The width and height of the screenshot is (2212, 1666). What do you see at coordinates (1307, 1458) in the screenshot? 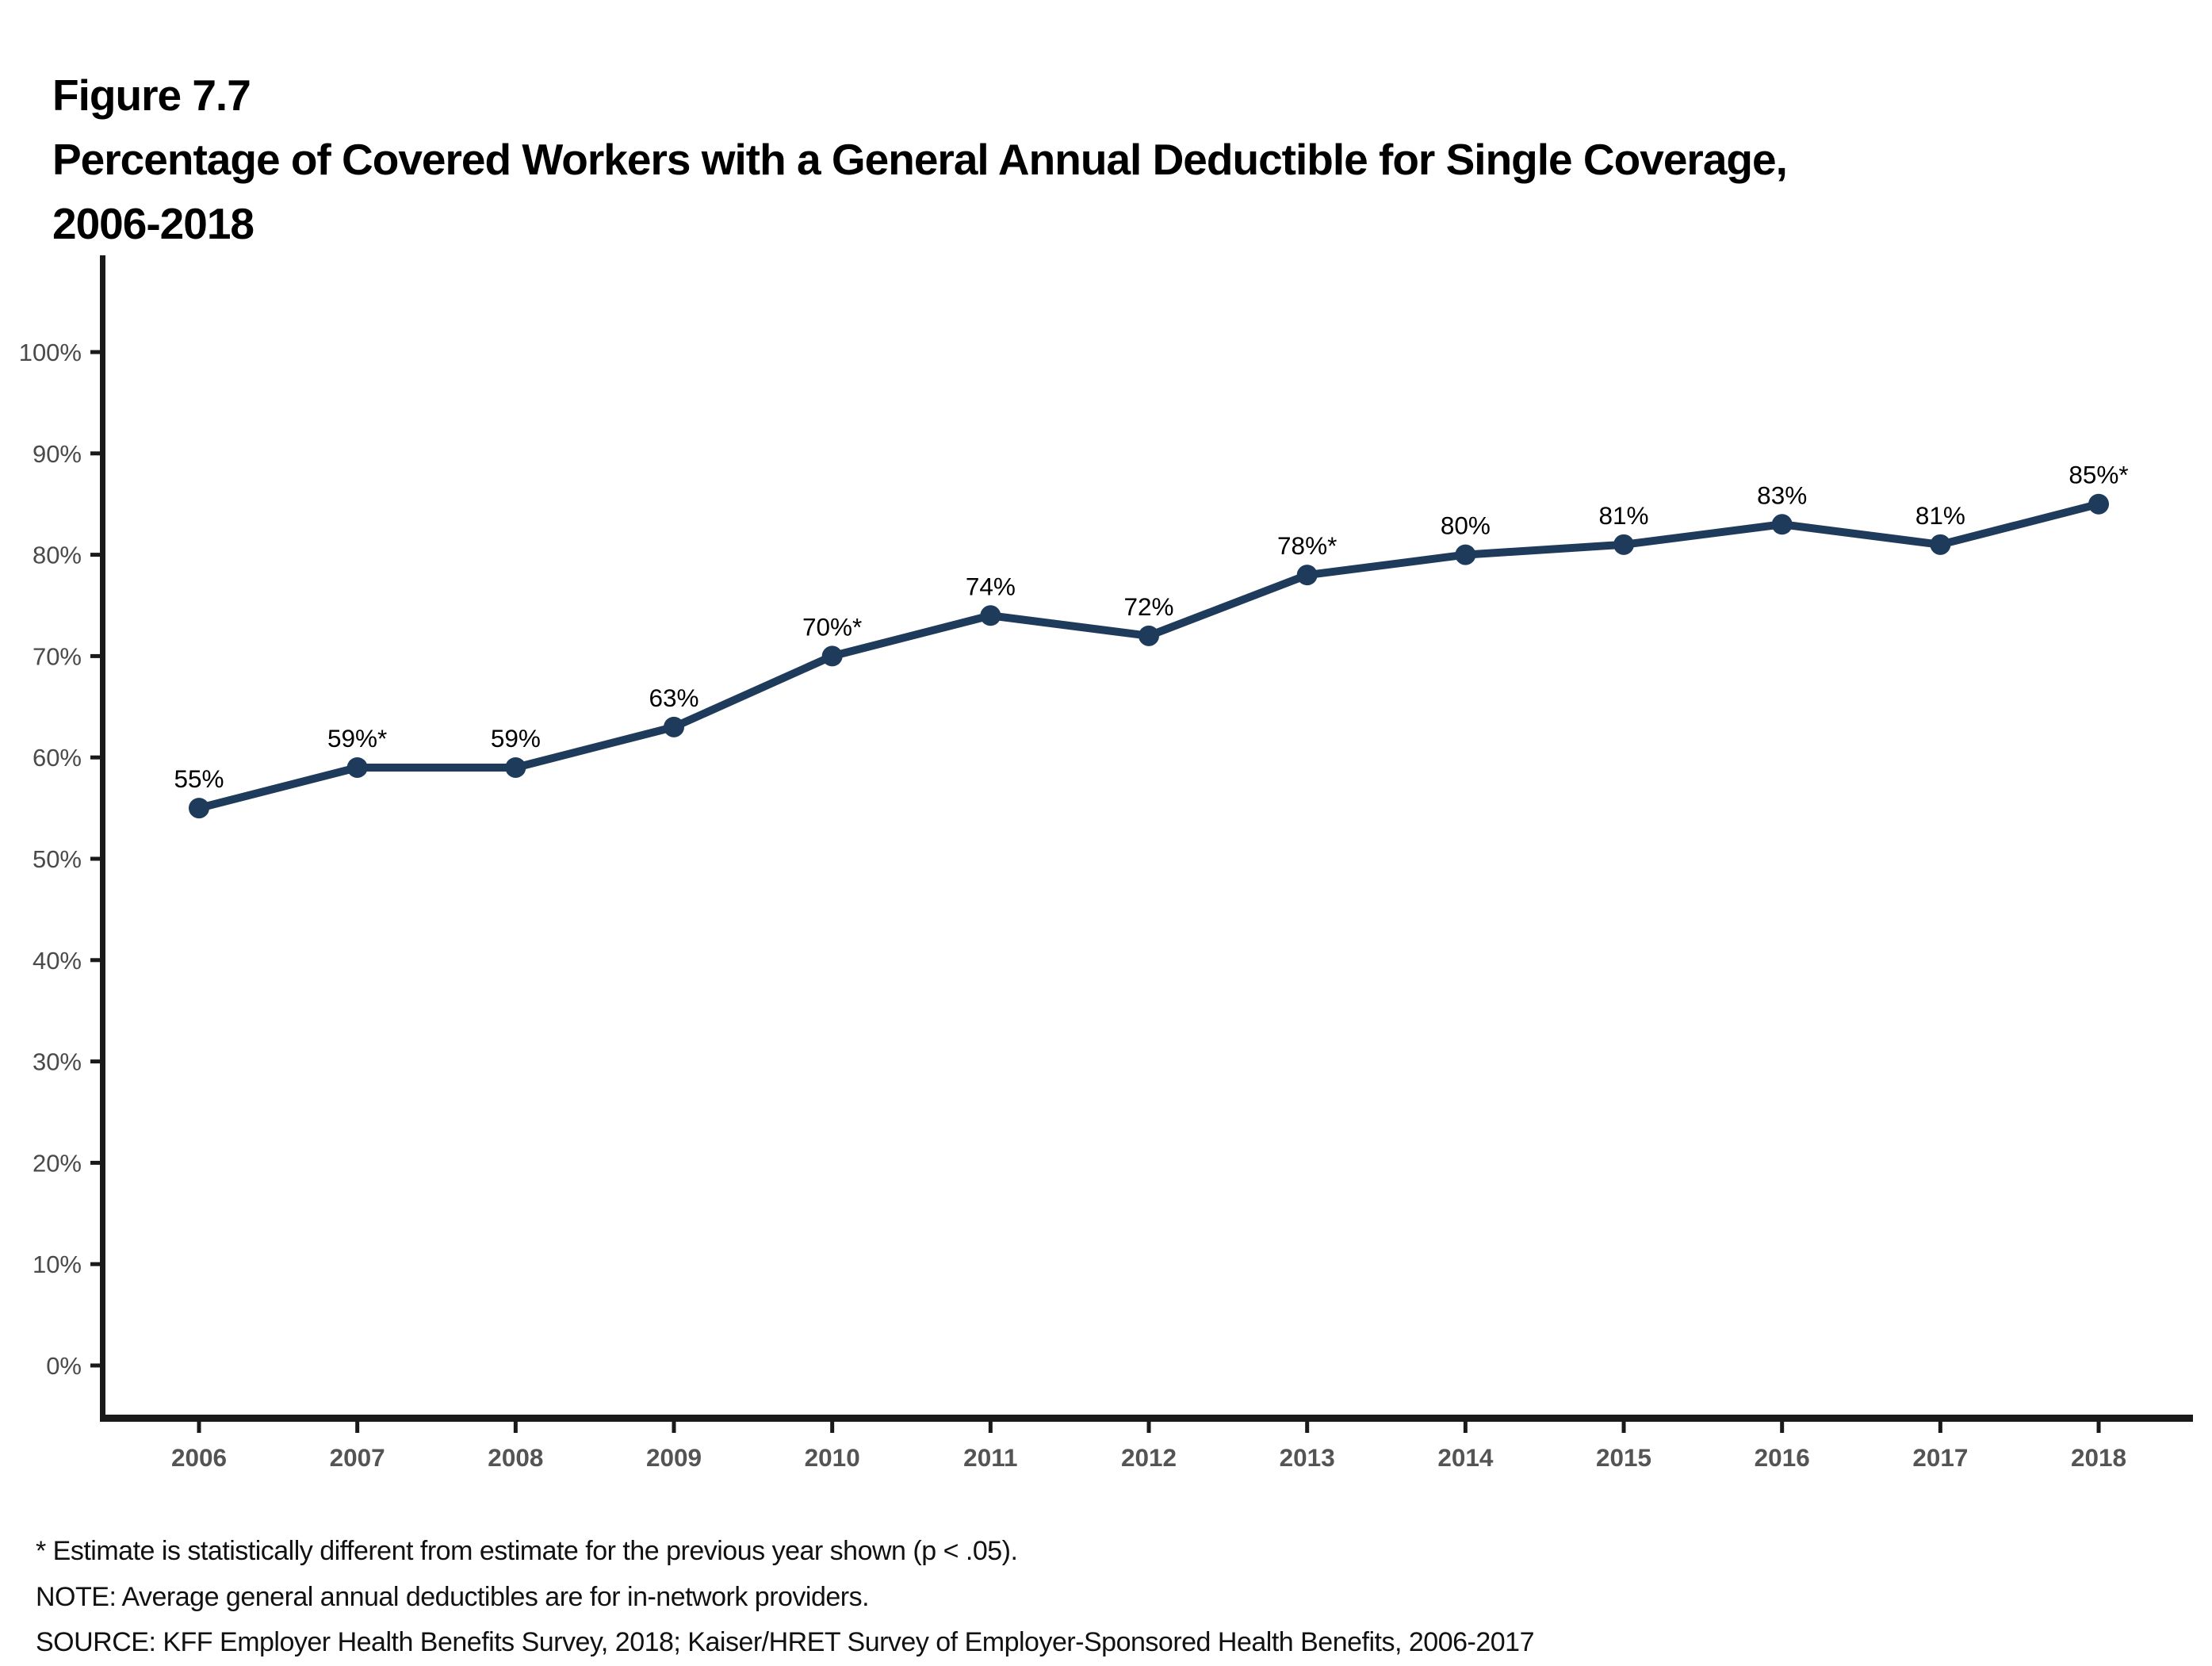
I see `x-tick-label: 2013` at bounding box center [1307, 1458].